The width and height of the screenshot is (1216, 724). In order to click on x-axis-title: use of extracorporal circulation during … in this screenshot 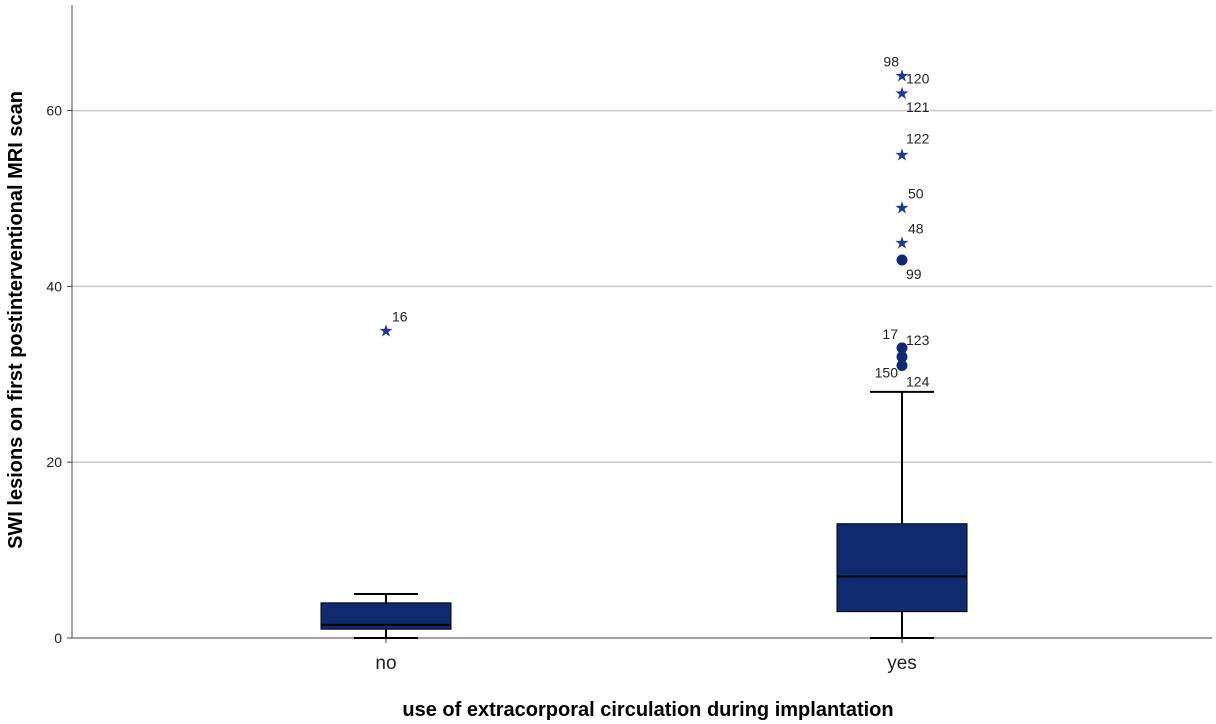, I will do `click(647, 710)`.